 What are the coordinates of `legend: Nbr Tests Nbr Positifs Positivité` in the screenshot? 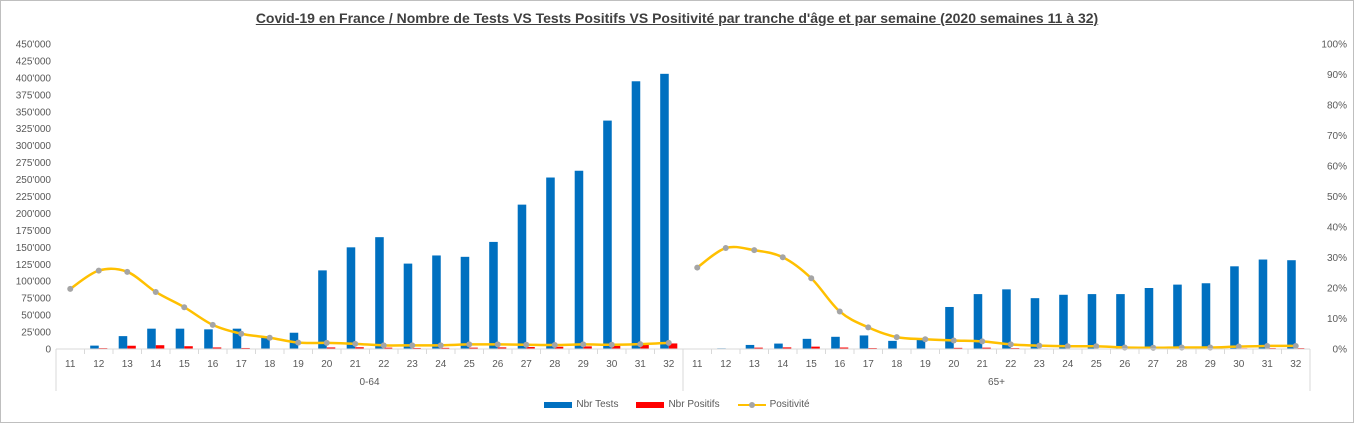 It's located at (677, 404).